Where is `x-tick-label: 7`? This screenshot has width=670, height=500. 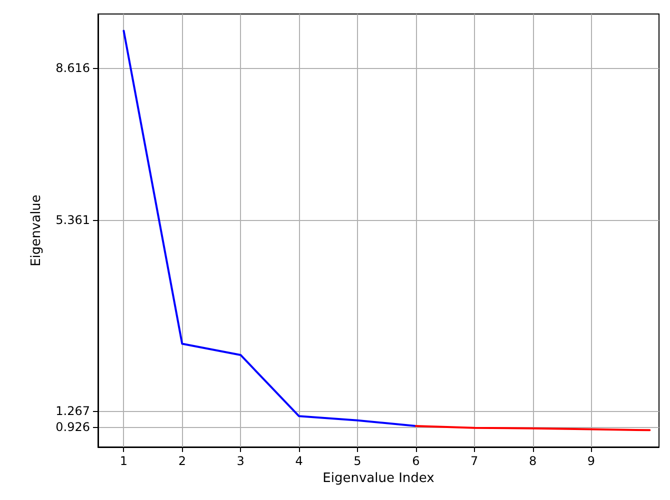
x-tick-label: 7 is located at coordinates (474, 461).